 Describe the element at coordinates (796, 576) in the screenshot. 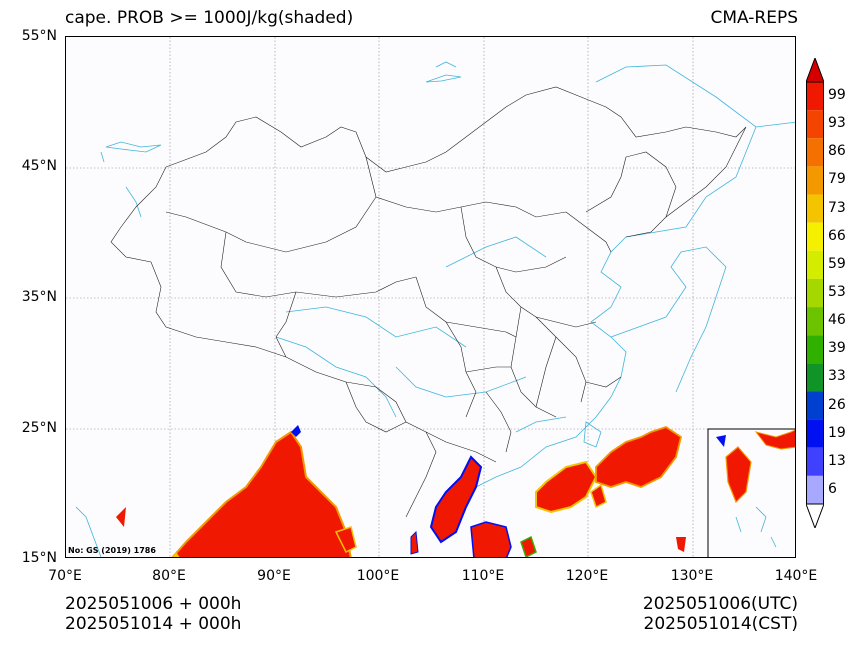

I see `lon-label-140: 140°E` at that location.